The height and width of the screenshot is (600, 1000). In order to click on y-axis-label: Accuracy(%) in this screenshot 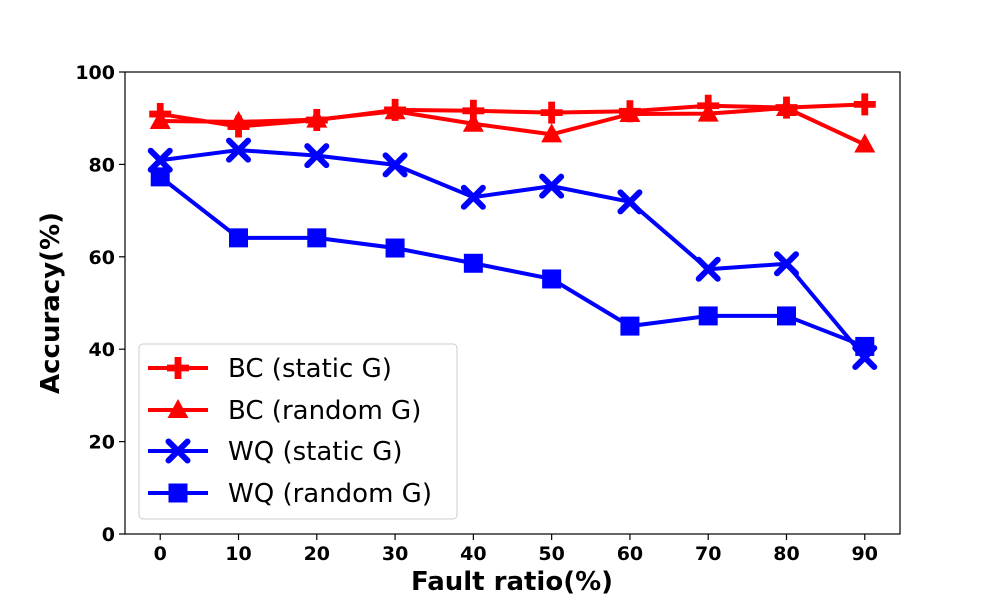, I will do `click(51, 303)`.